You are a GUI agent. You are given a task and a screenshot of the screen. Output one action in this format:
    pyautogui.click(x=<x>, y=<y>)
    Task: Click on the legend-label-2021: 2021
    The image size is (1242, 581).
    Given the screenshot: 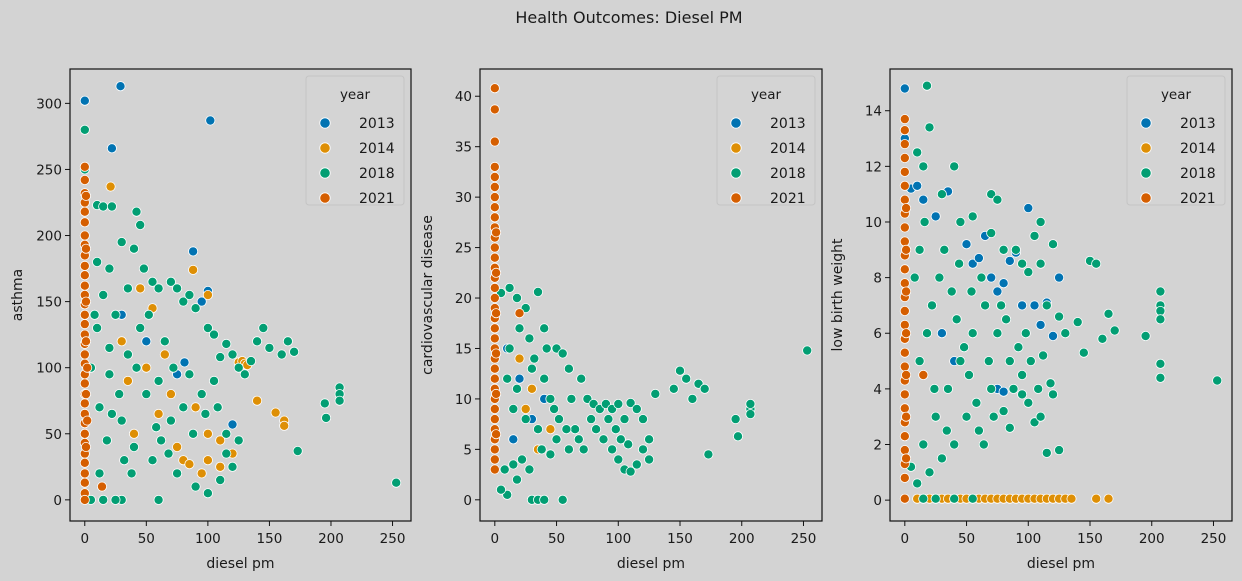 What is the action you would take?
    pyautogui.click(x=788, y=199)
    